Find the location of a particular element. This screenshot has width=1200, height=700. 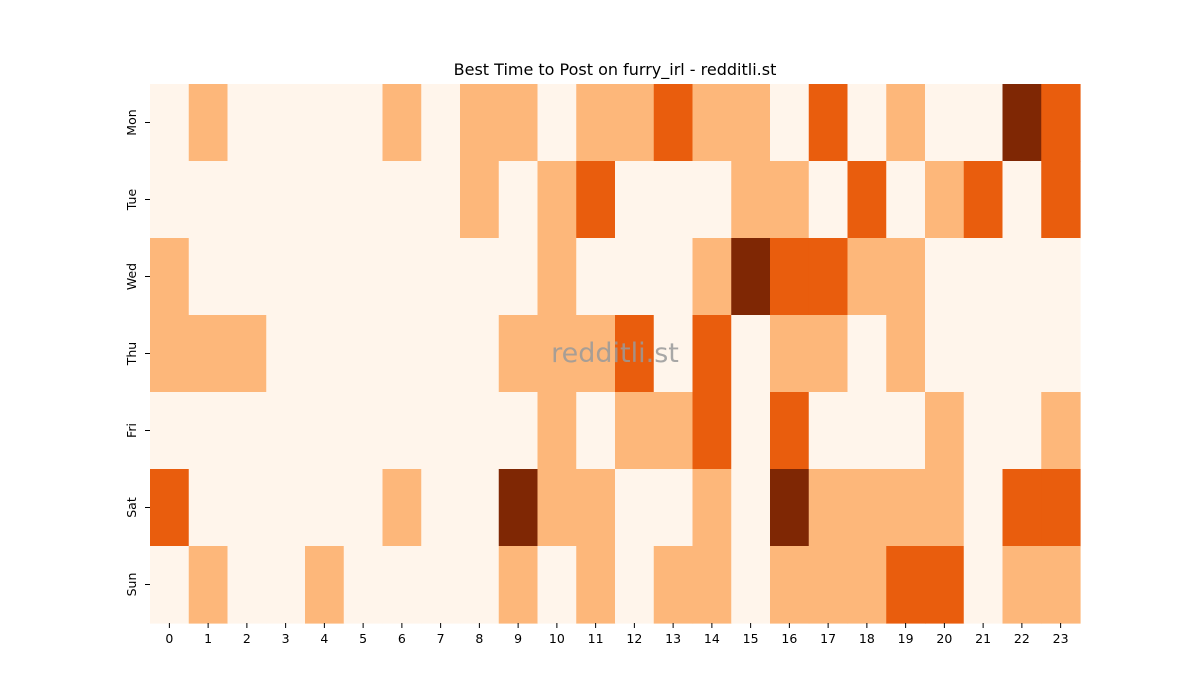

x-tick-label-3: 3 is located at coordinates (286, 638).